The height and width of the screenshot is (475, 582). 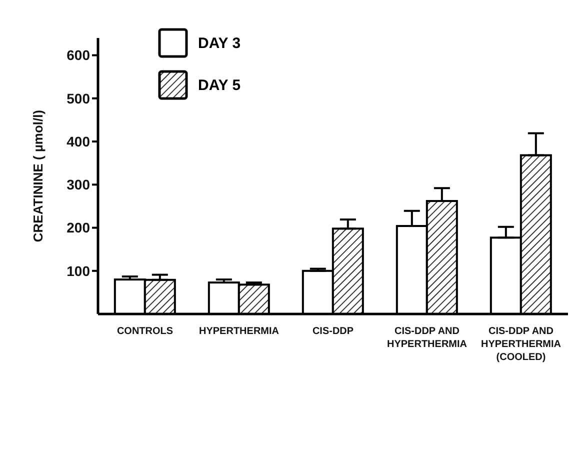 I want to click on x-tick-label: CIS-DDP, so click(x=333, y=331).